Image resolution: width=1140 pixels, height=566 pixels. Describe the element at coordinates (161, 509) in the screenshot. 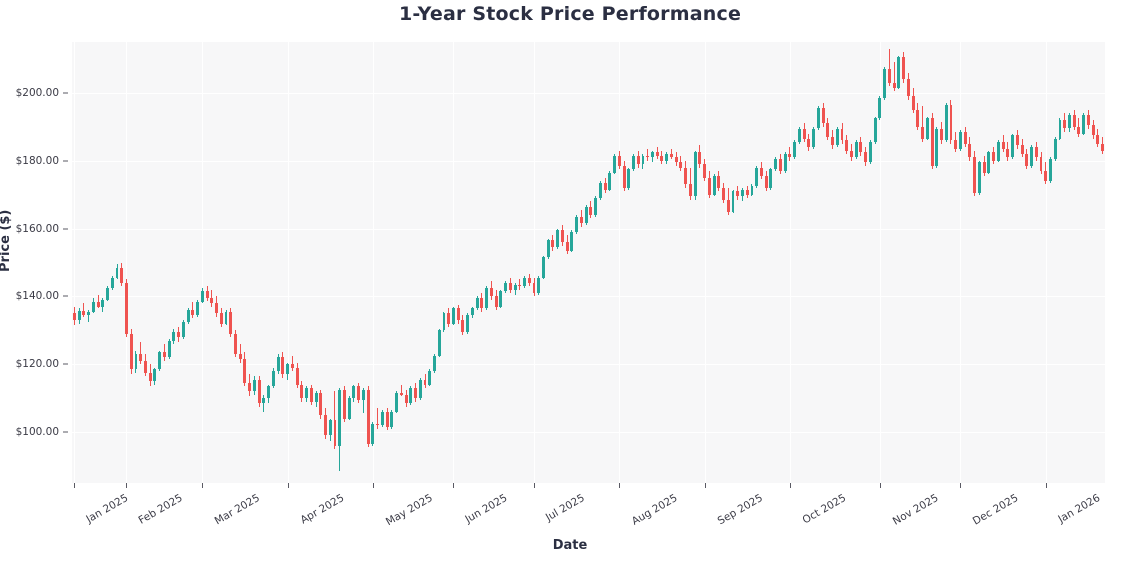

I see `x-axis-tick-label: Feb 2025` at that location.